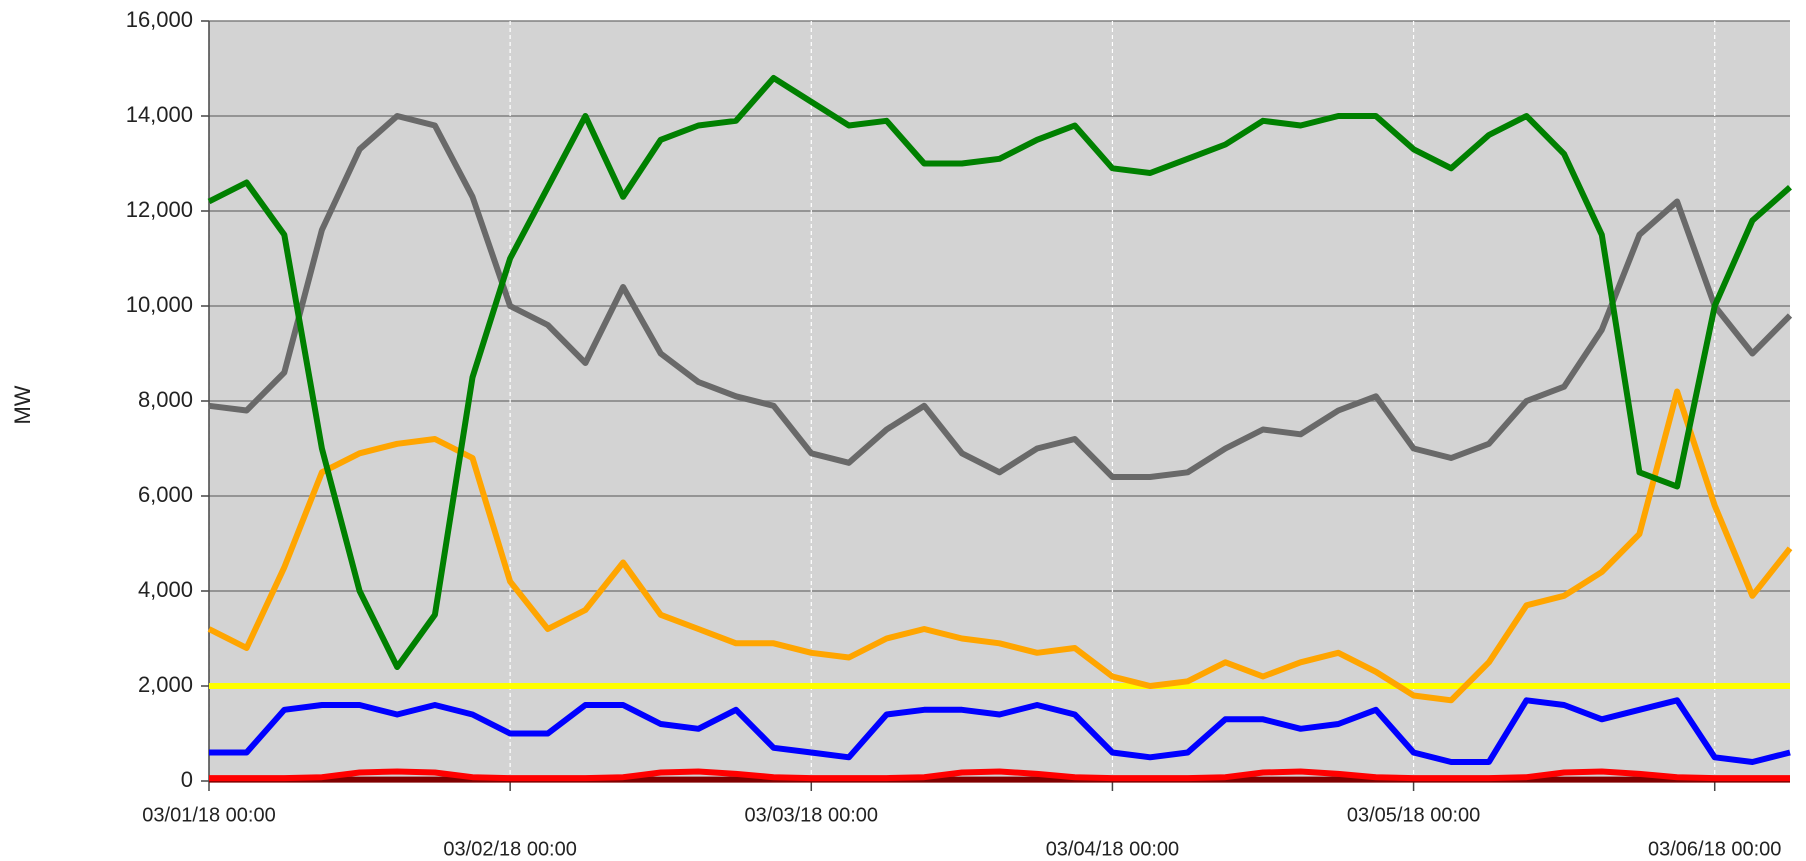  Describe the element at coordinates (22, 404) in the screenshot. I see `y-axis-label: MW` at that location.